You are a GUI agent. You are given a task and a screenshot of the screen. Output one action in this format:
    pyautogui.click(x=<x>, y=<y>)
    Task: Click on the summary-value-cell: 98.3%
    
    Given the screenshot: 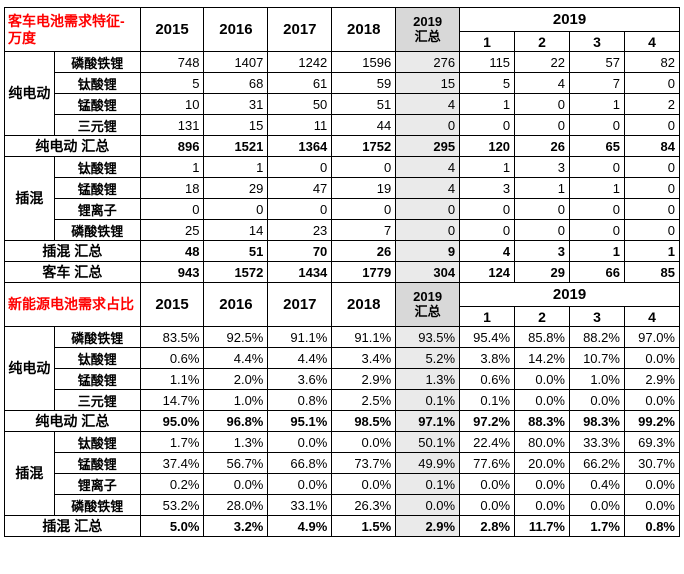 What is the action you would take?
    pyautogui.click(x=597, y=421)
    